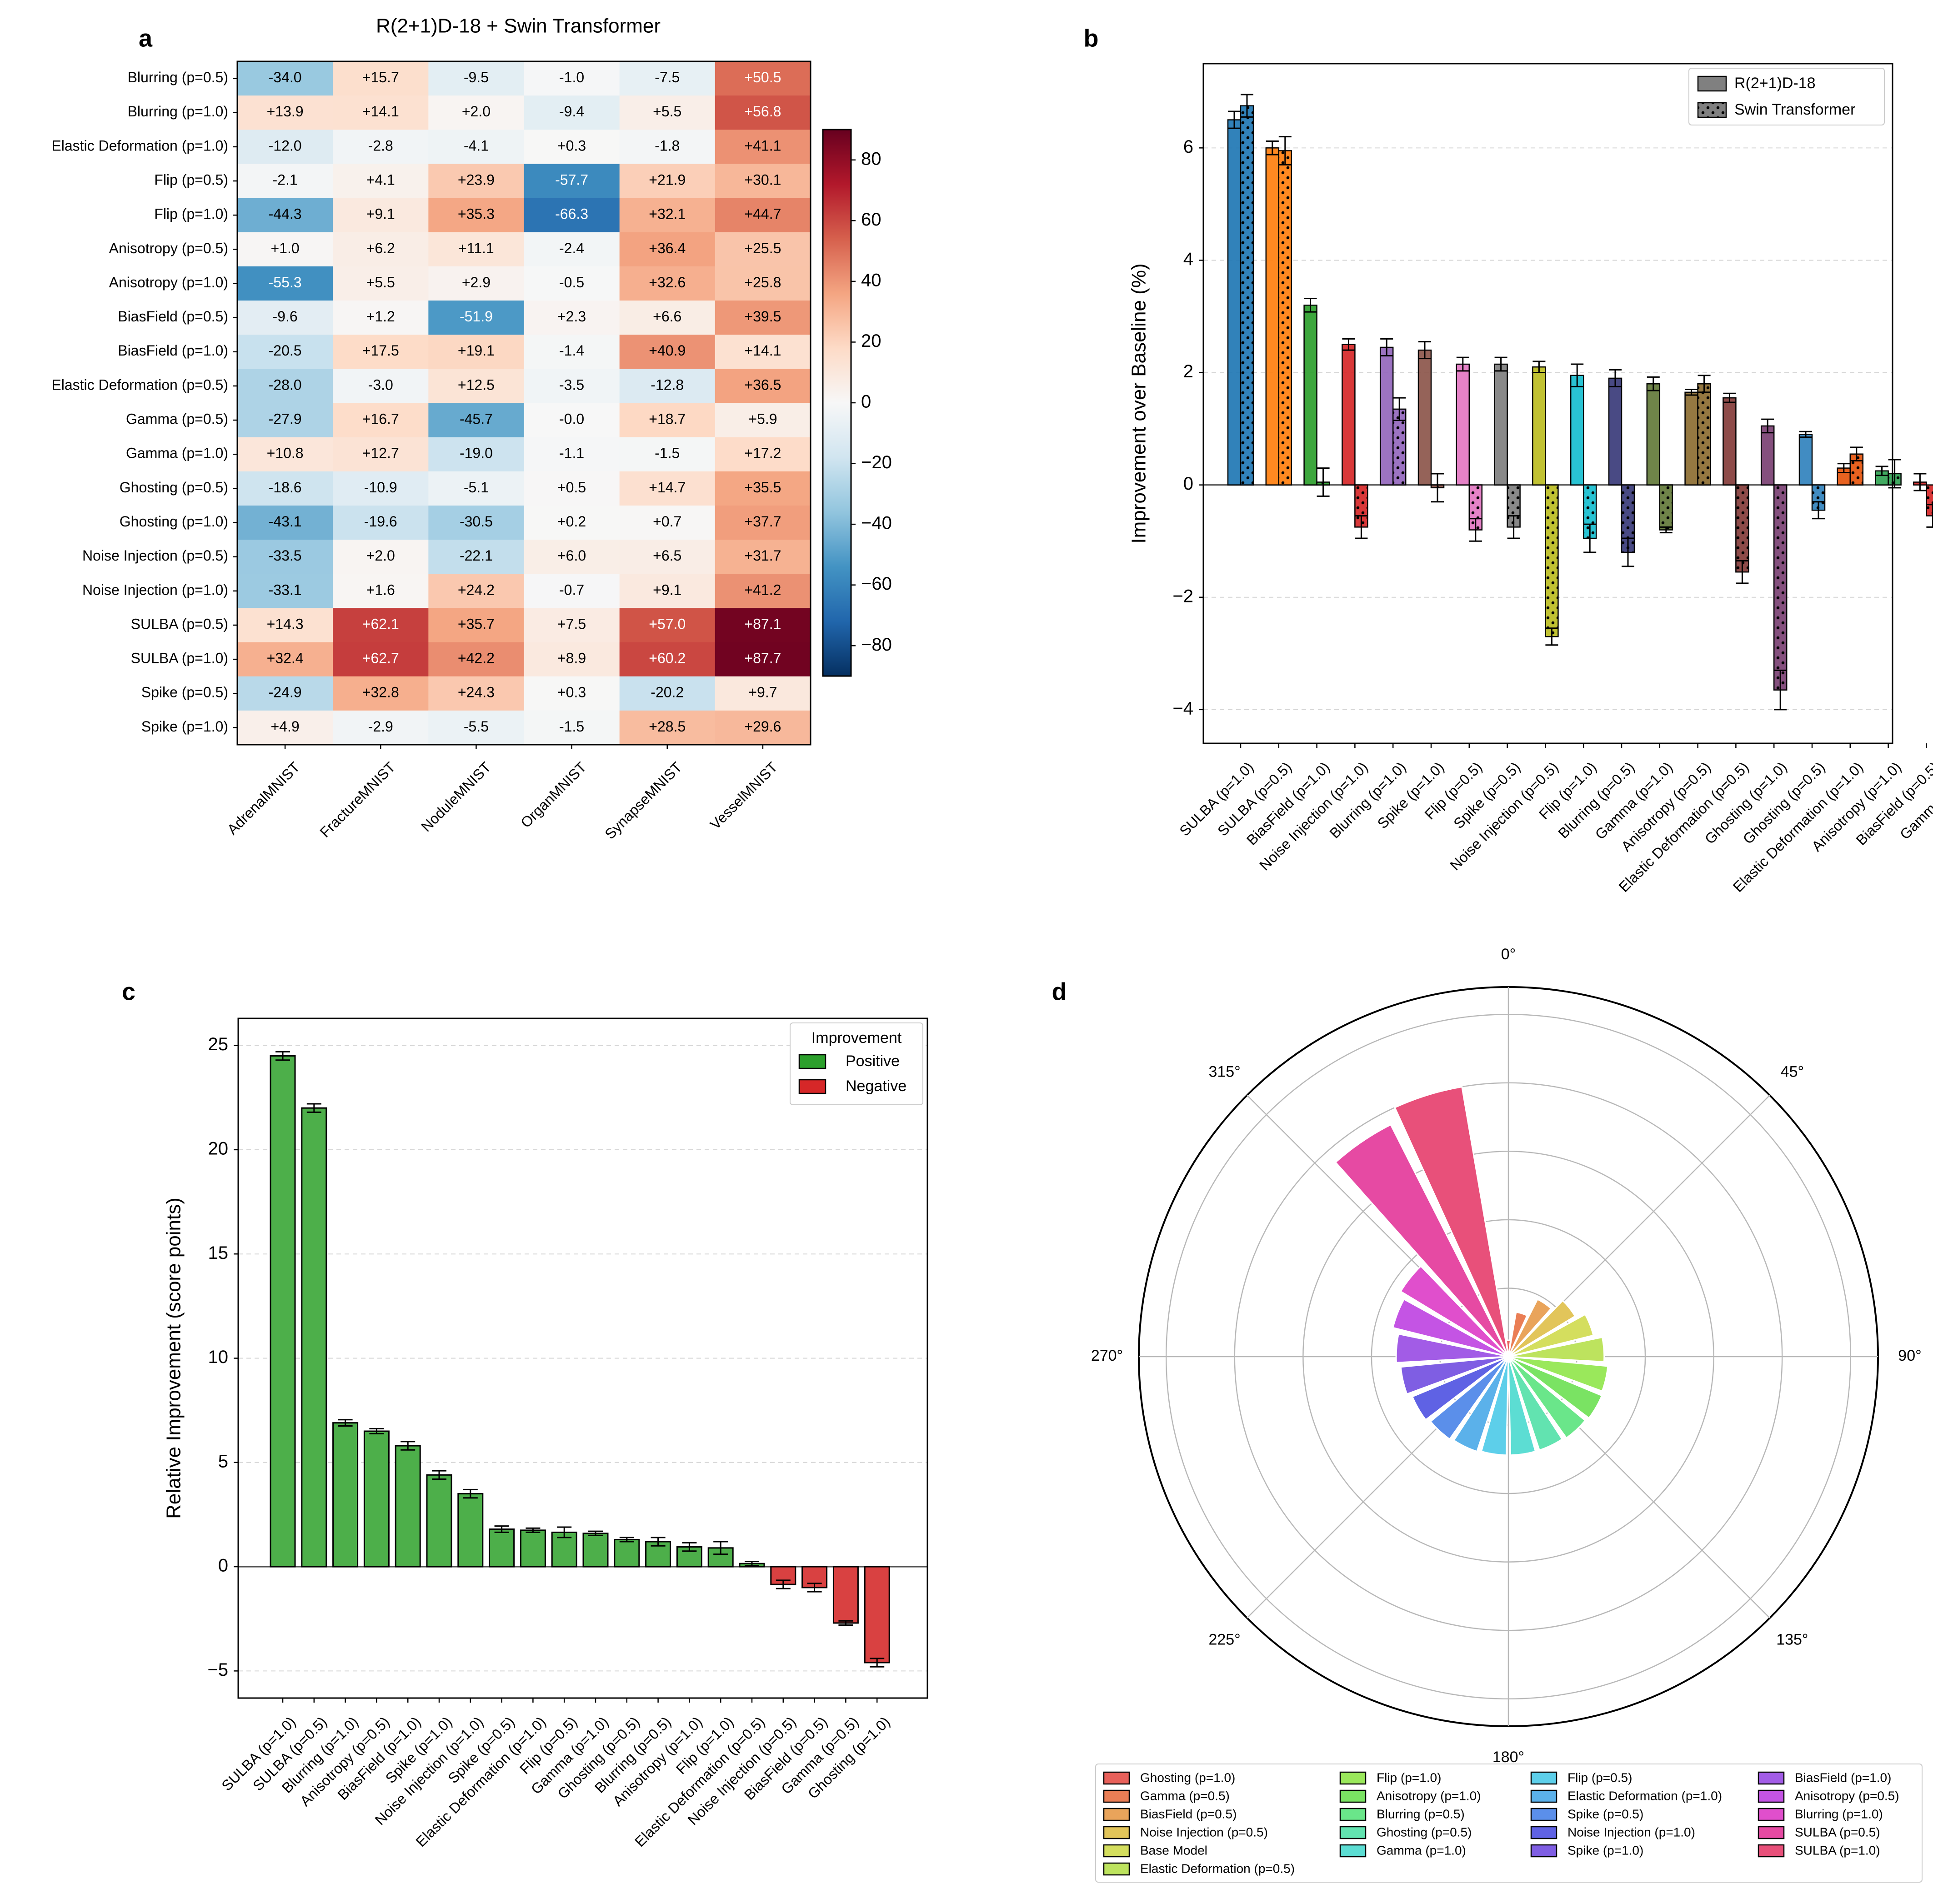 The image size is (1933, 1904). Describe the element at coordinates (667, 385) in the screenshot. I see `cell-value: -12.8` at that location.